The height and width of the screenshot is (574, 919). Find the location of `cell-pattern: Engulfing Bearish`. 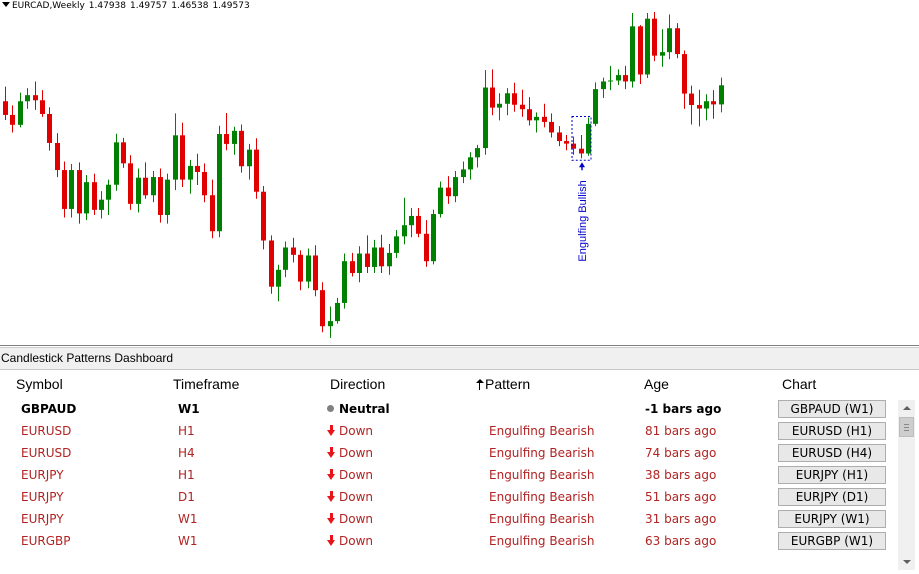

cell-pattern: Engulfing Bearish is located at coordinates (542, 541).